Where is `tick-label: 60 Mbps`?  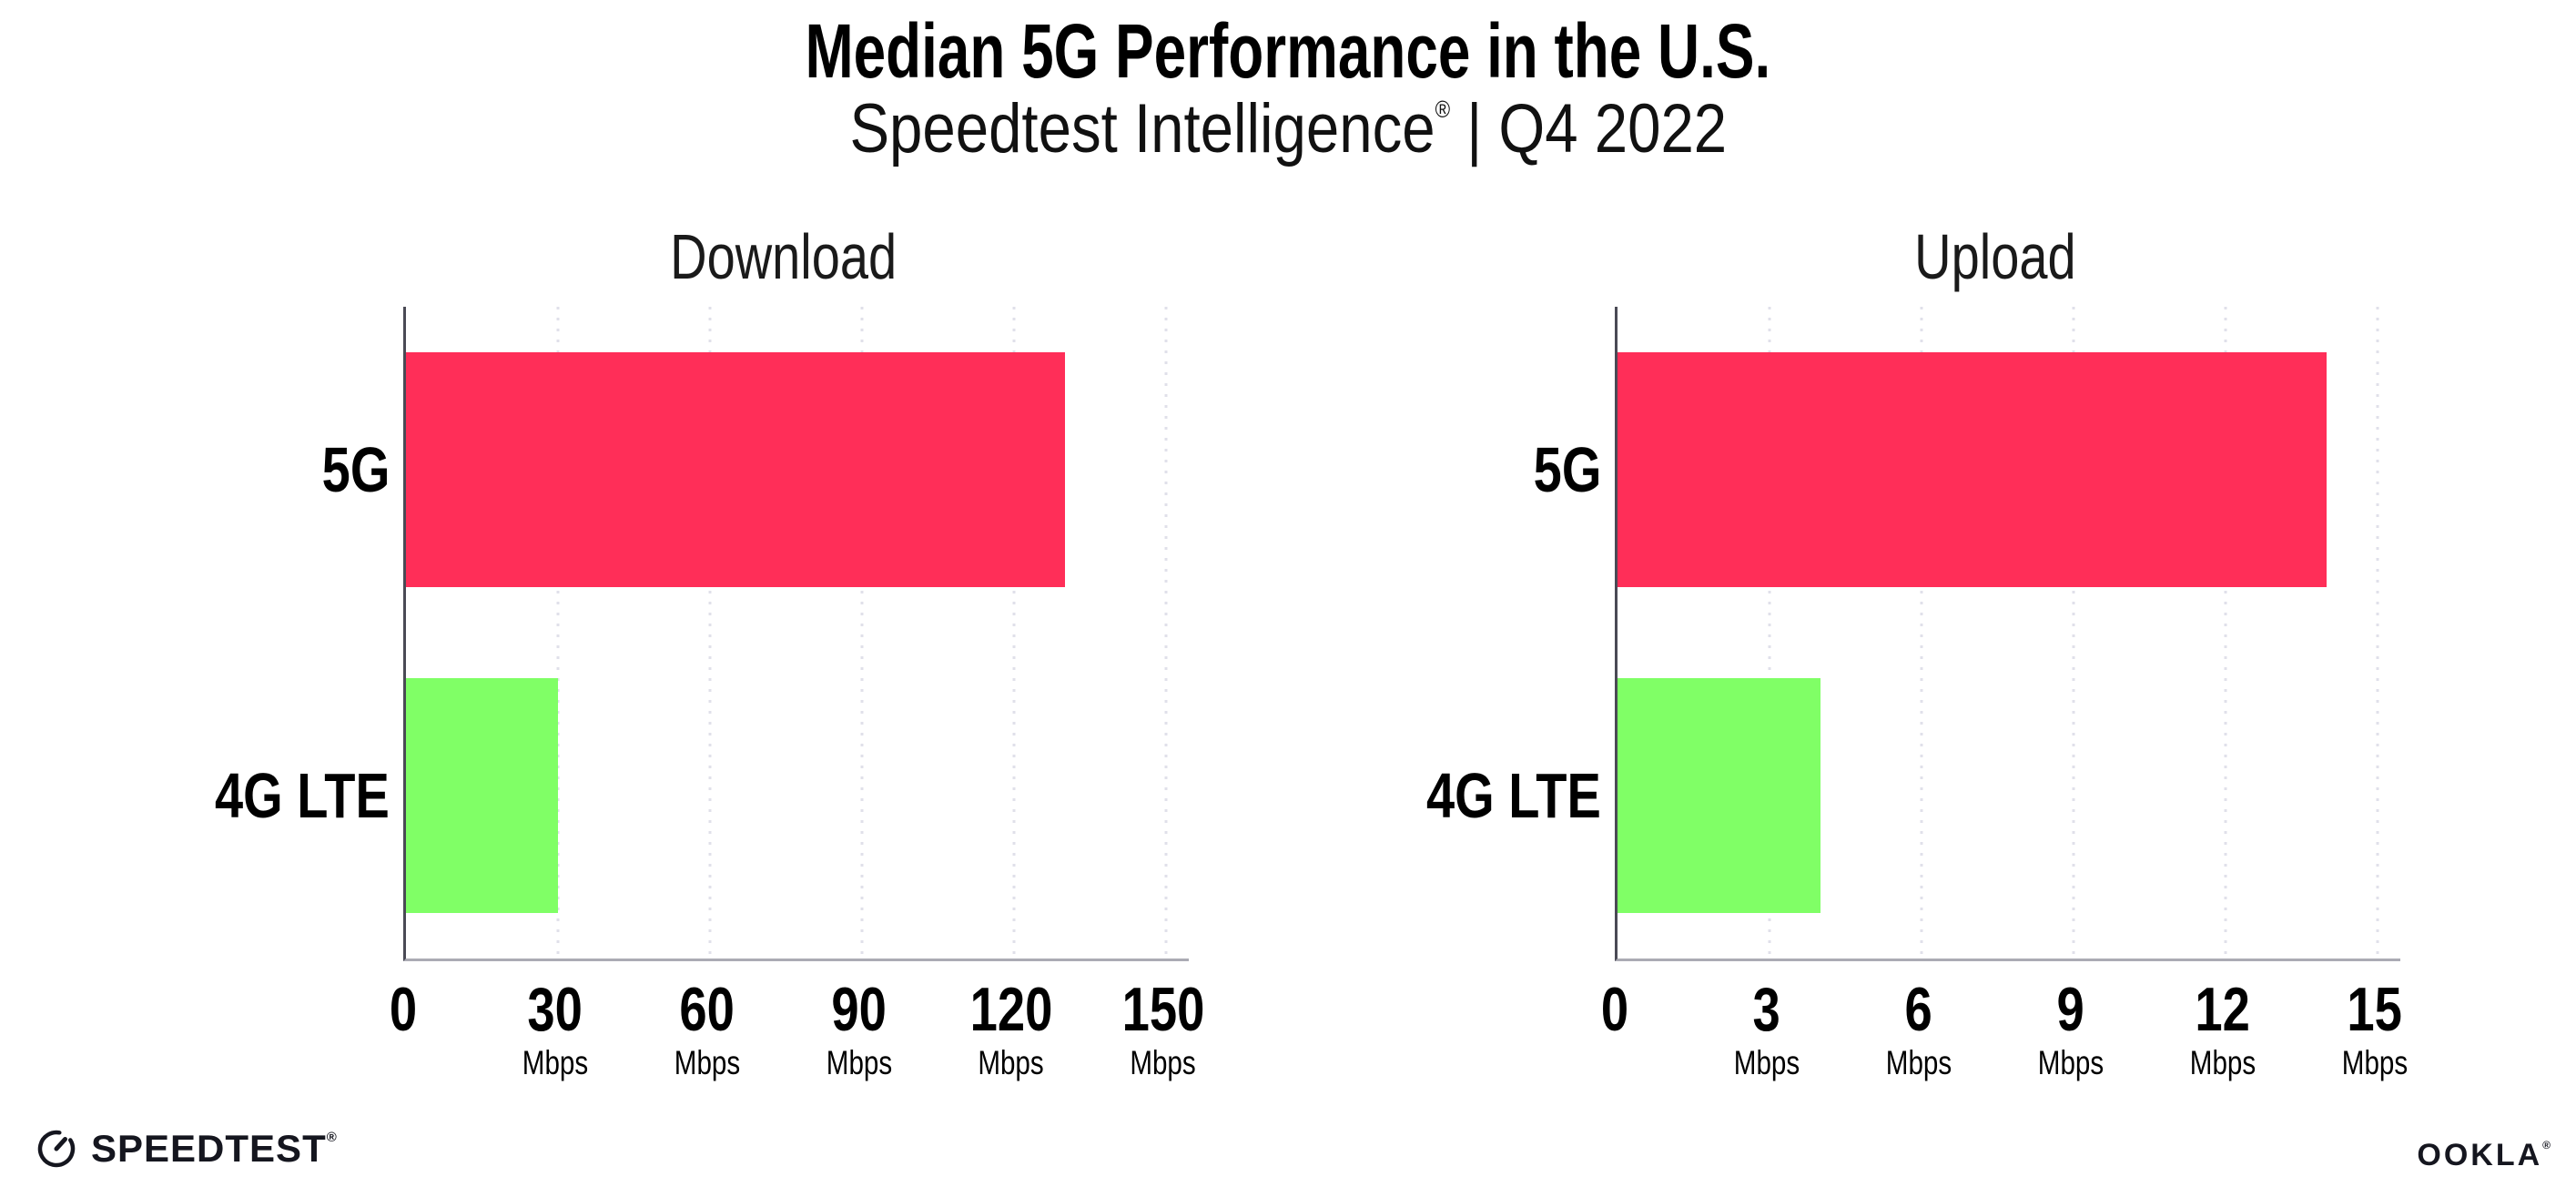 tick-label: 60 Mbps is located at coordinates (707, 1028).